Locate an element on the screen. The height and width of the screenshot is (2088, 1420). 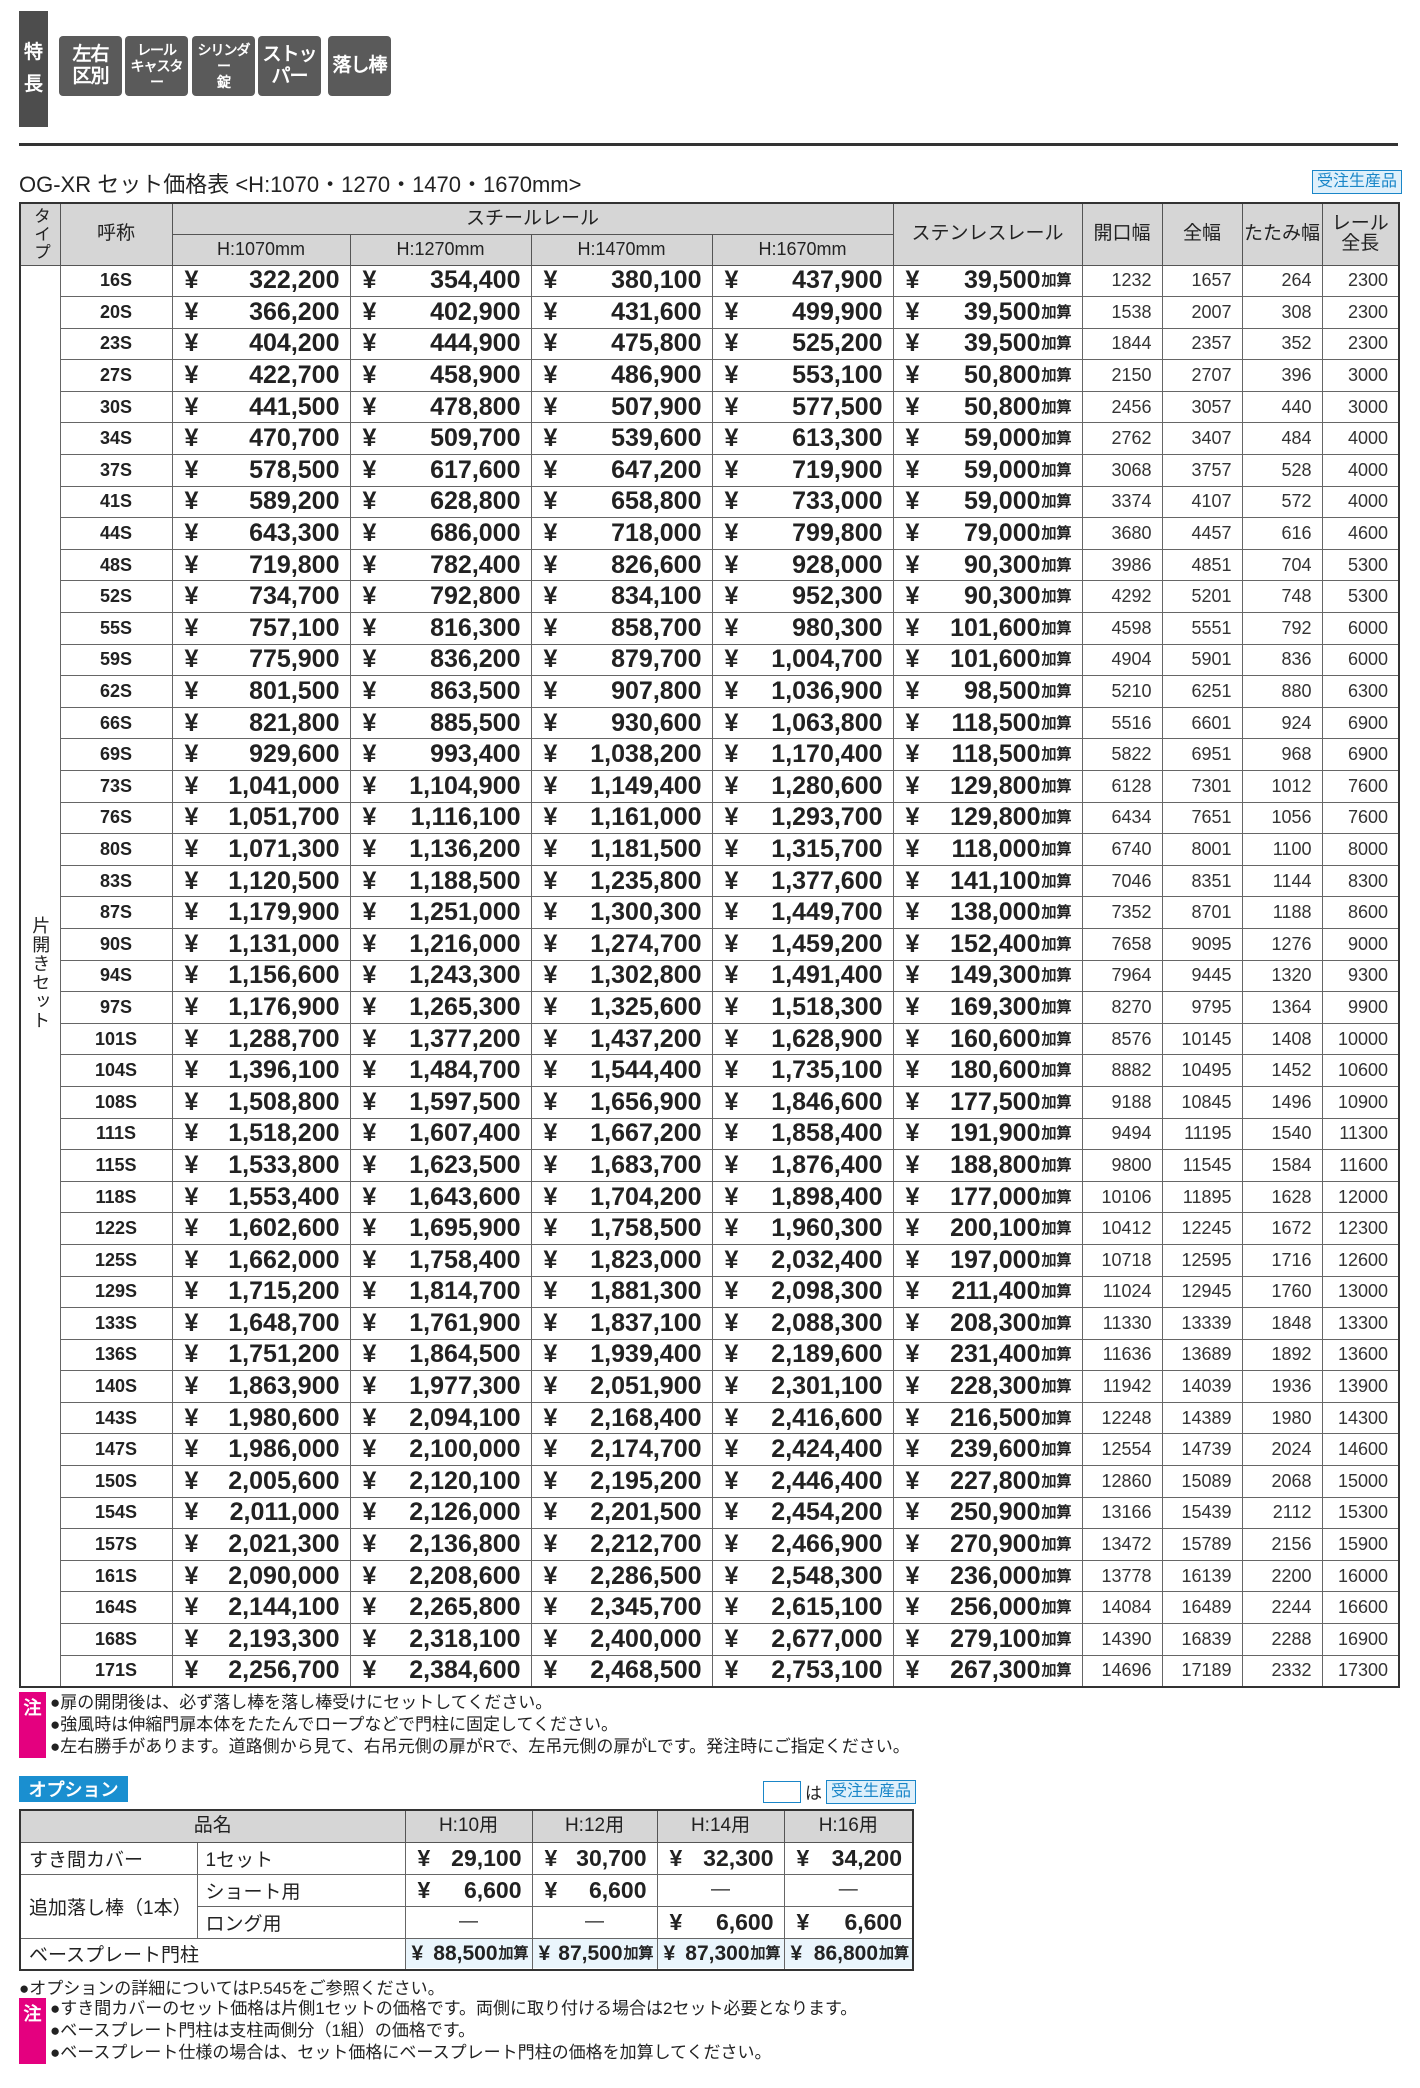
price-value: 2,120,100 is located at coordinates (465, 1480).